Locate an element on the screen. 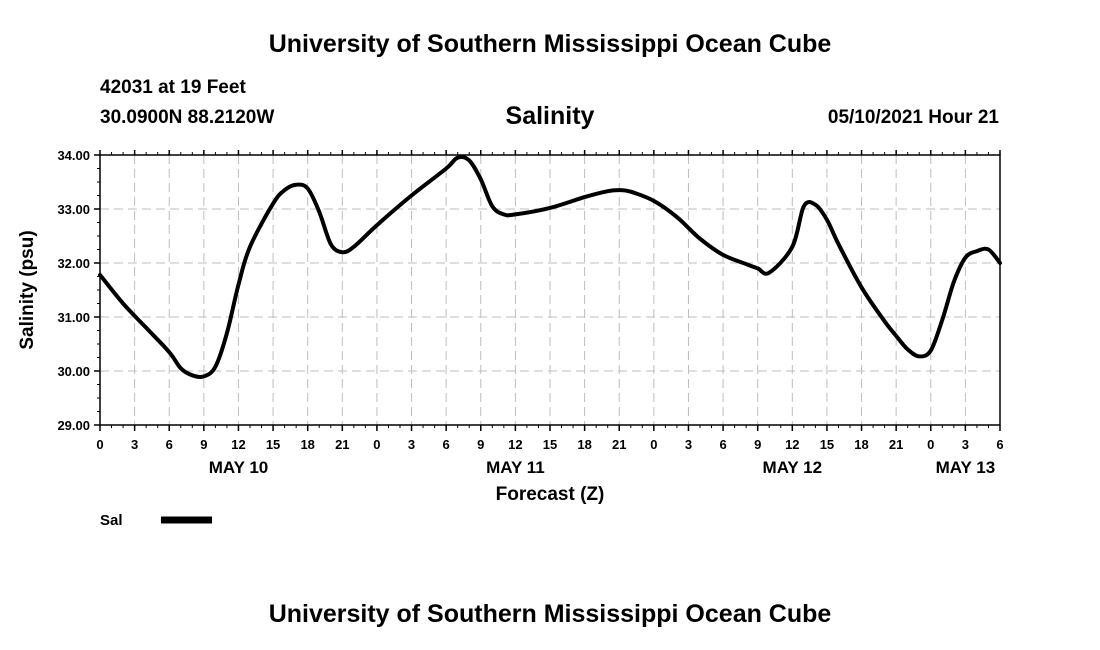 The height and width of the screenshot is (650, 1100). legend: Sal is located at coordinates (156, 520).